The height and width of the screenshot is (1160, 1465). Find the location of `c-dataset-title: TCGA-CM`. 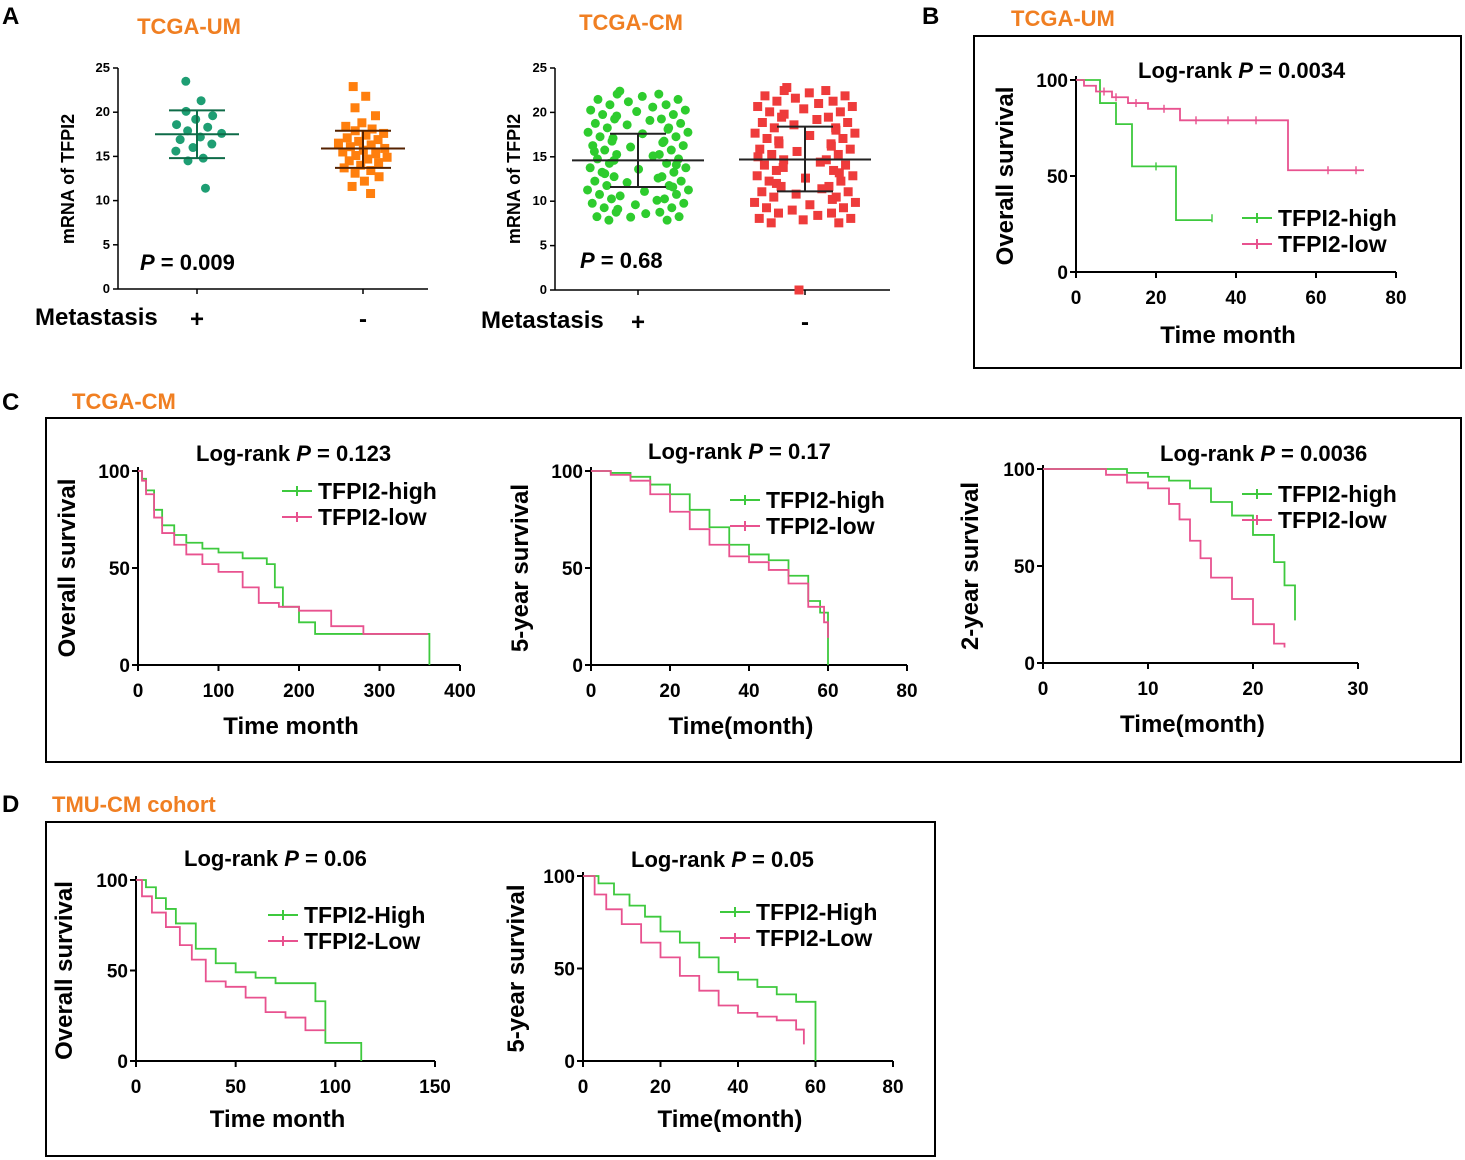

c-dataset-title: TCGA-CM is located at coordinates (124, 401).